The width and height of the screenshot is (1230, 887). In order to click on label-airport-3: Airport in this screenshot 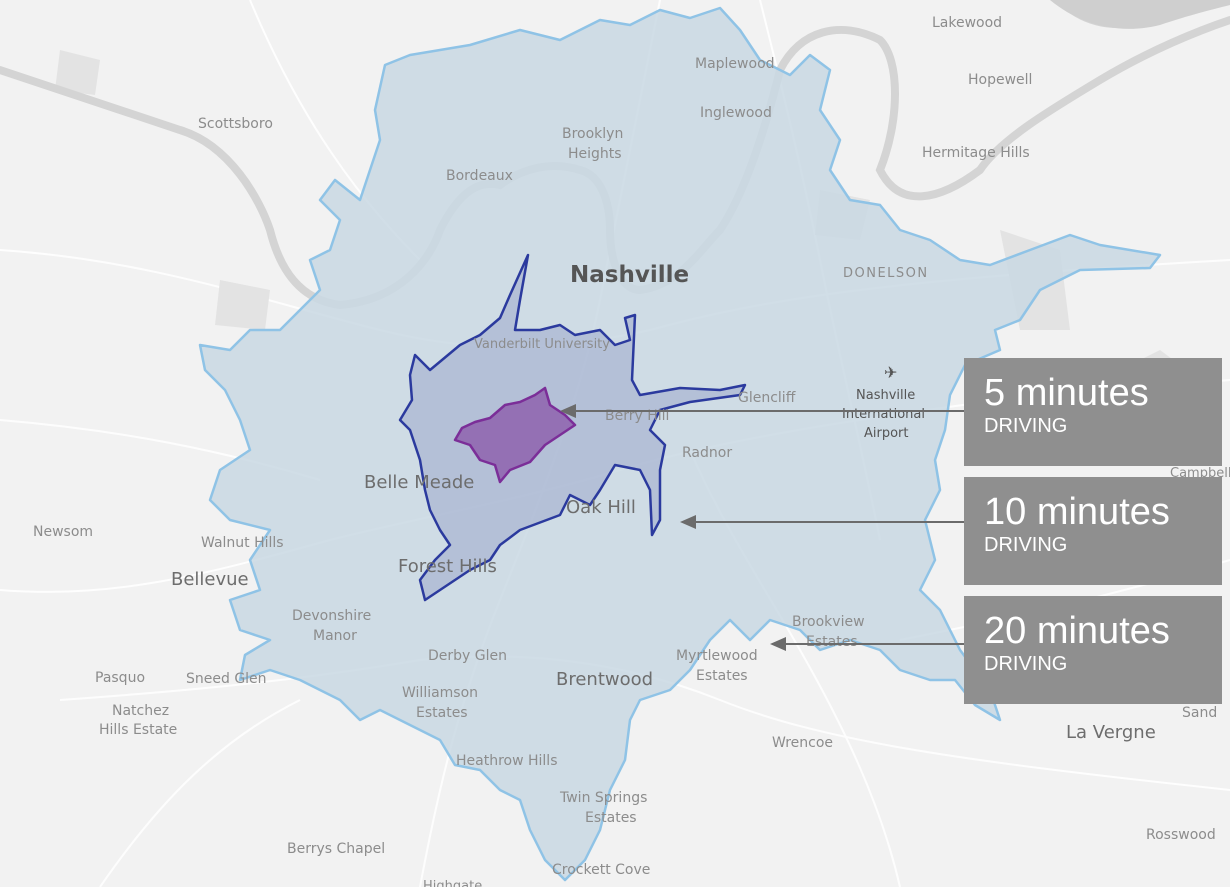, I will do `click(886, 433)`.